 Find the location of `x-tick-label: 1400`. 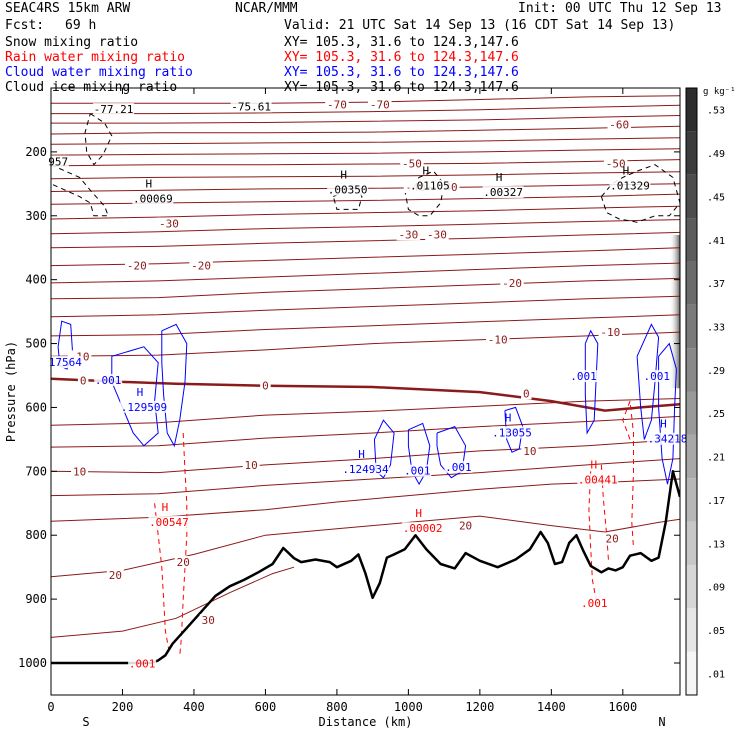

x-tick-label: 1400 is located at coordinates (551, 707).